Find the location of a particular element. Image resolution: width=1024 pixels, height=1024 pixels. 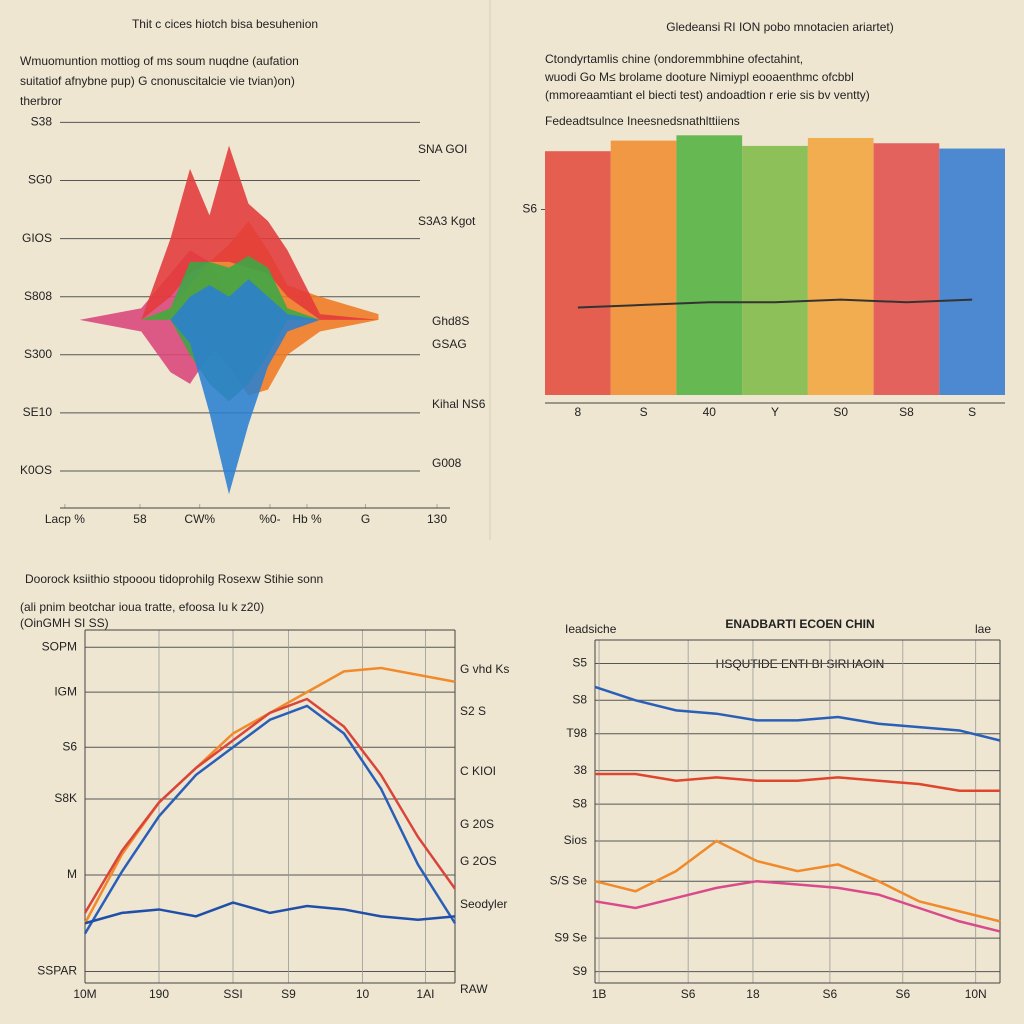

y-tick-label: SE10 is located at coordinates (38, 412).